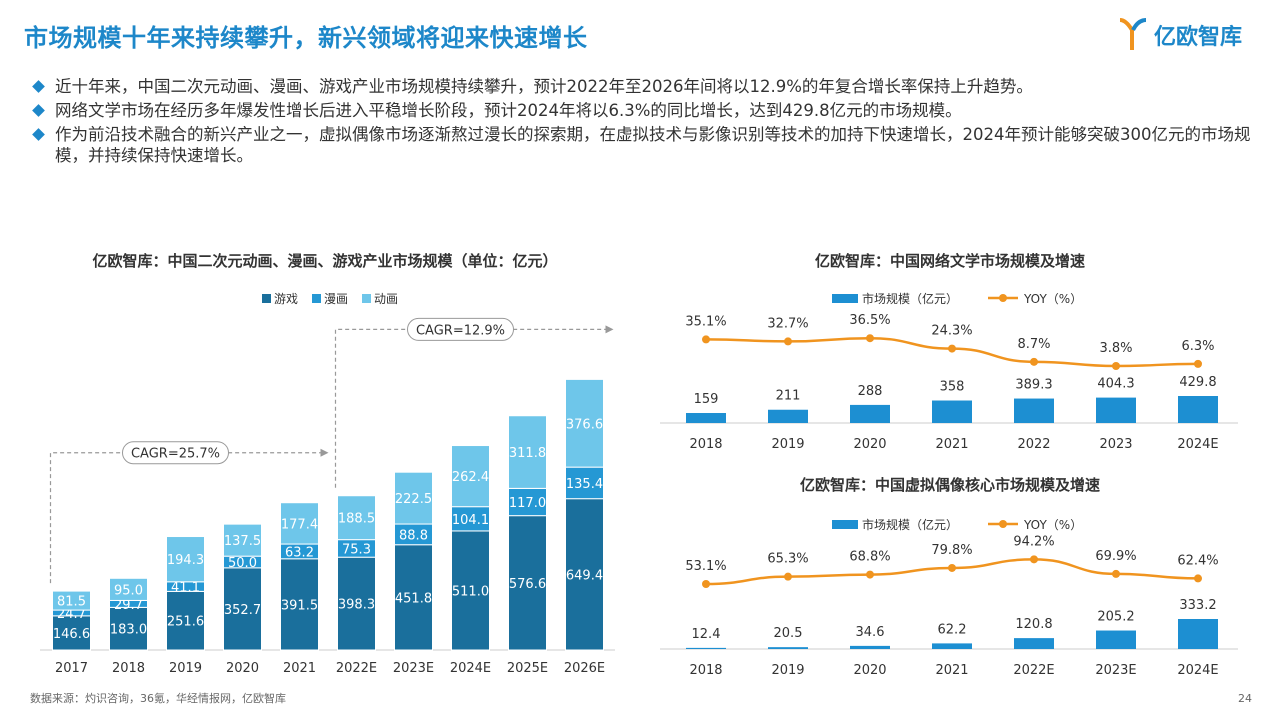  I want to click on data-label: 576.6, so click(527, 584).